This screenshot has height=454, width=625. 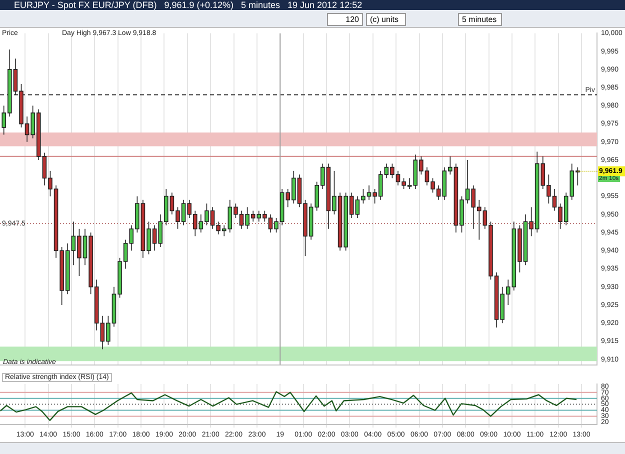 I want to click on chart-title: EURJPY - Spot FX EUR/JPY (DFB) 9,961.9 (+0.12%) 5 minutes 19 Jun 2012 12:52, so click(x=312, y=5).